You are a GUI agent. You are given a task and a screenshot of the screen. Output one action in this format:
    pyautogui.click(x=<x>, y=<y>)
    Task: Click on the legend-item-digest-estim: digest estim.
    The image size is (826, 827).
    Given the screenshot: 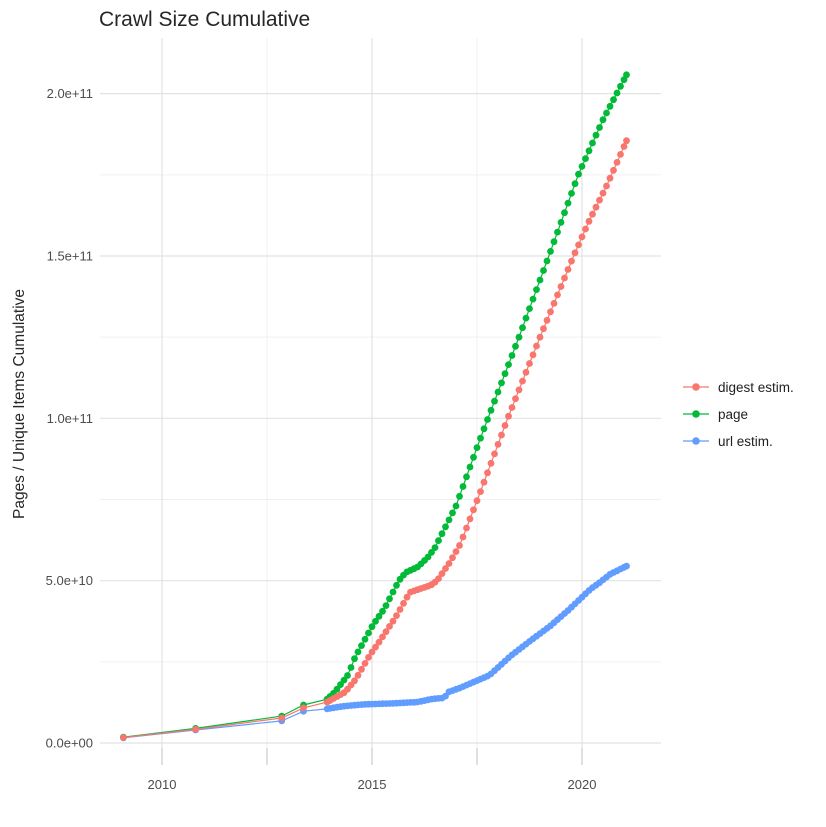 What is the action you would take?
    pyautogui.click(x=737, y=387)
    